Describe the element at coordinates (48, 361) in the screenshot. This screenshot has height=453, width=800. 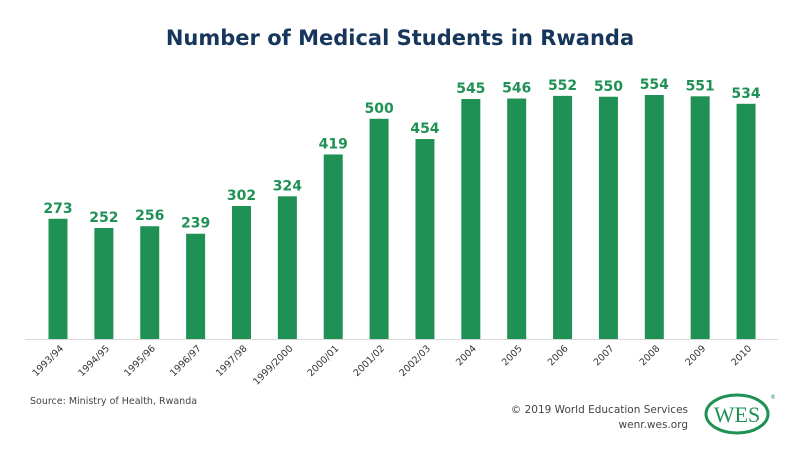
I see `x-tick-label: 1993/94` at that location.